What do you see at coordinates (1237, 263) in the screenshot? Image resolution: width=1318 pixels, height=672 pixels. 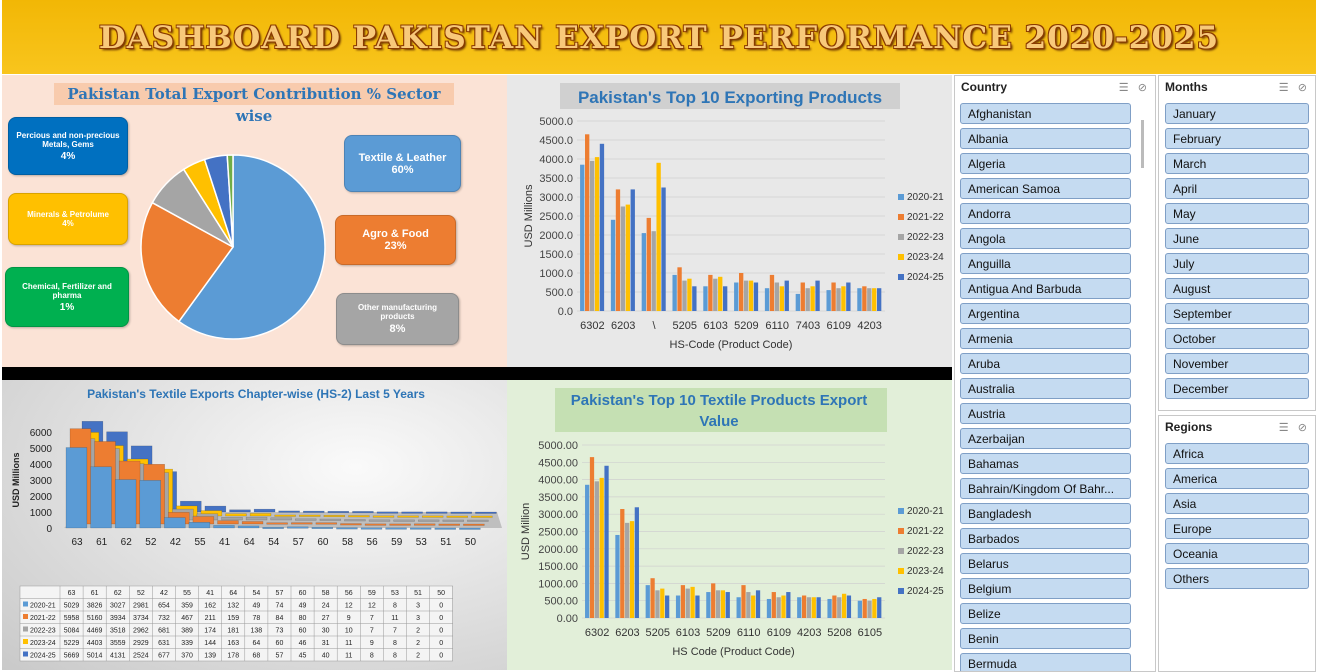 I see `slicer-item: July` at bounding box center [1237, 263].